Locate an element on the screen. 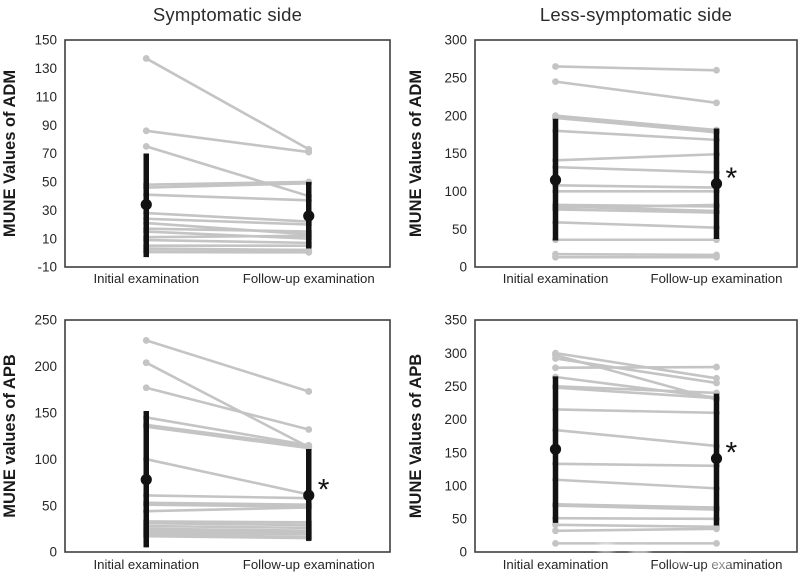  column-title-less-symptomatic: Less-symptomatic side is located at coordinates (636, 14).